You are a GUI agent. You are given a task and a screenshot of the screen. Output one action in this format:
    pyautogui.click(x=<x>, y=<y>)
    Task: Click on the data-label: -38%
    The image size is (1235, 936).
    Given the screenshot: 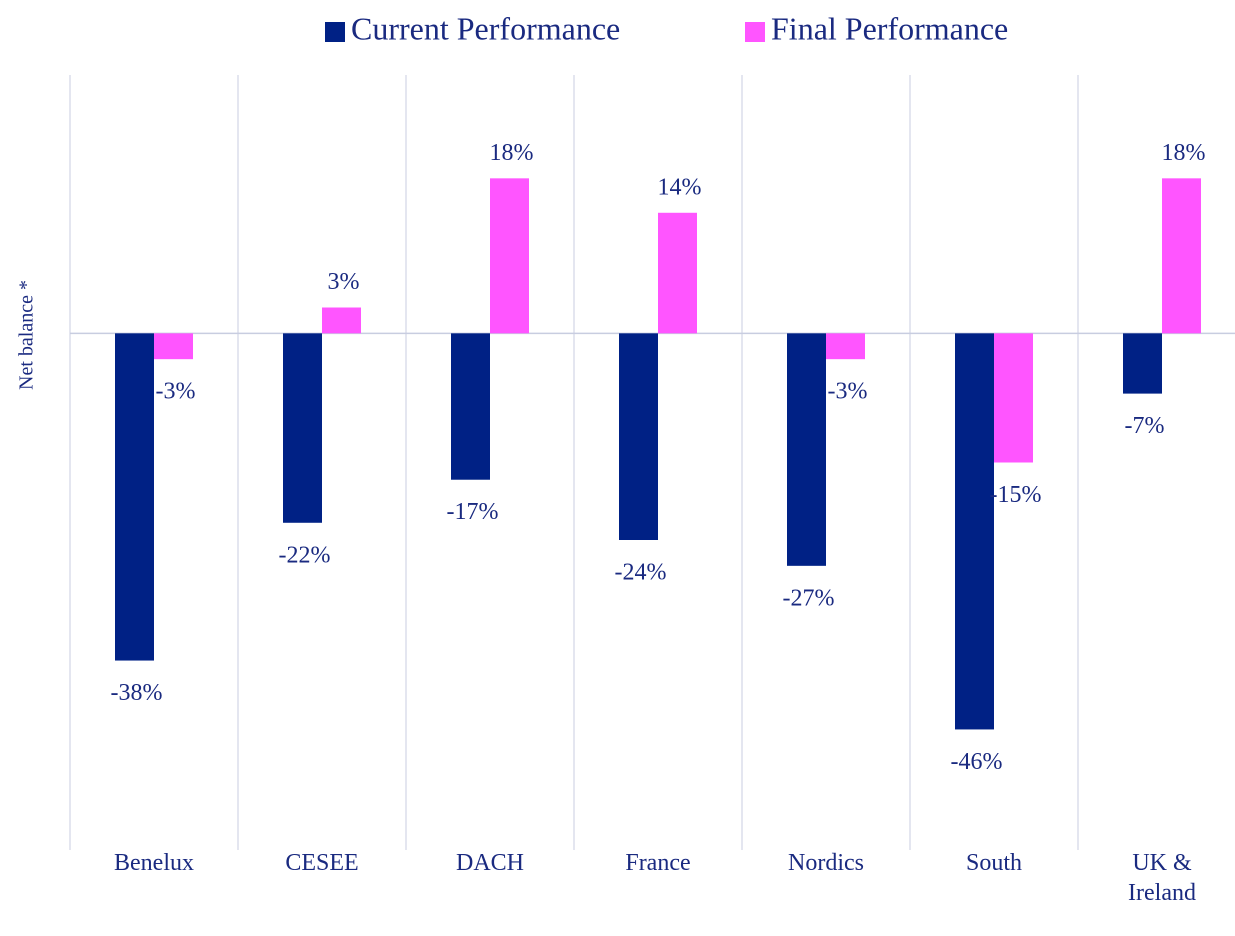 What is the action you would take?
    pyautogui.click(x=137, y=693)
    